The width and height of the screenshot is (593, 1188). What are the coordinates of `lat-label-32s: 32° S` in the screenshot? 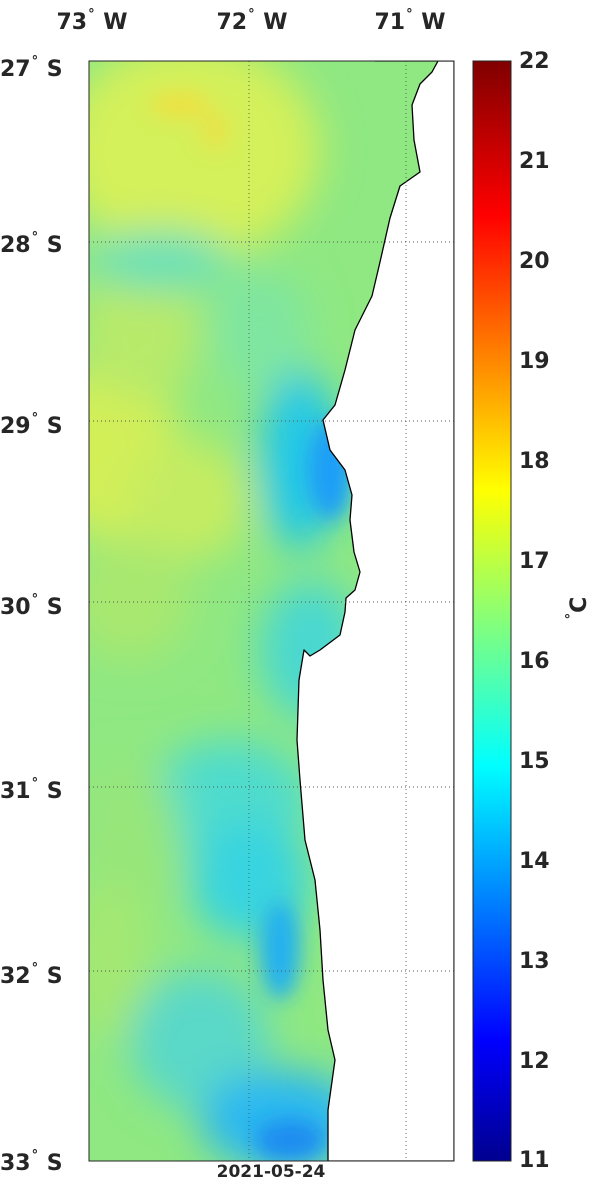 It's located at (31, 975).